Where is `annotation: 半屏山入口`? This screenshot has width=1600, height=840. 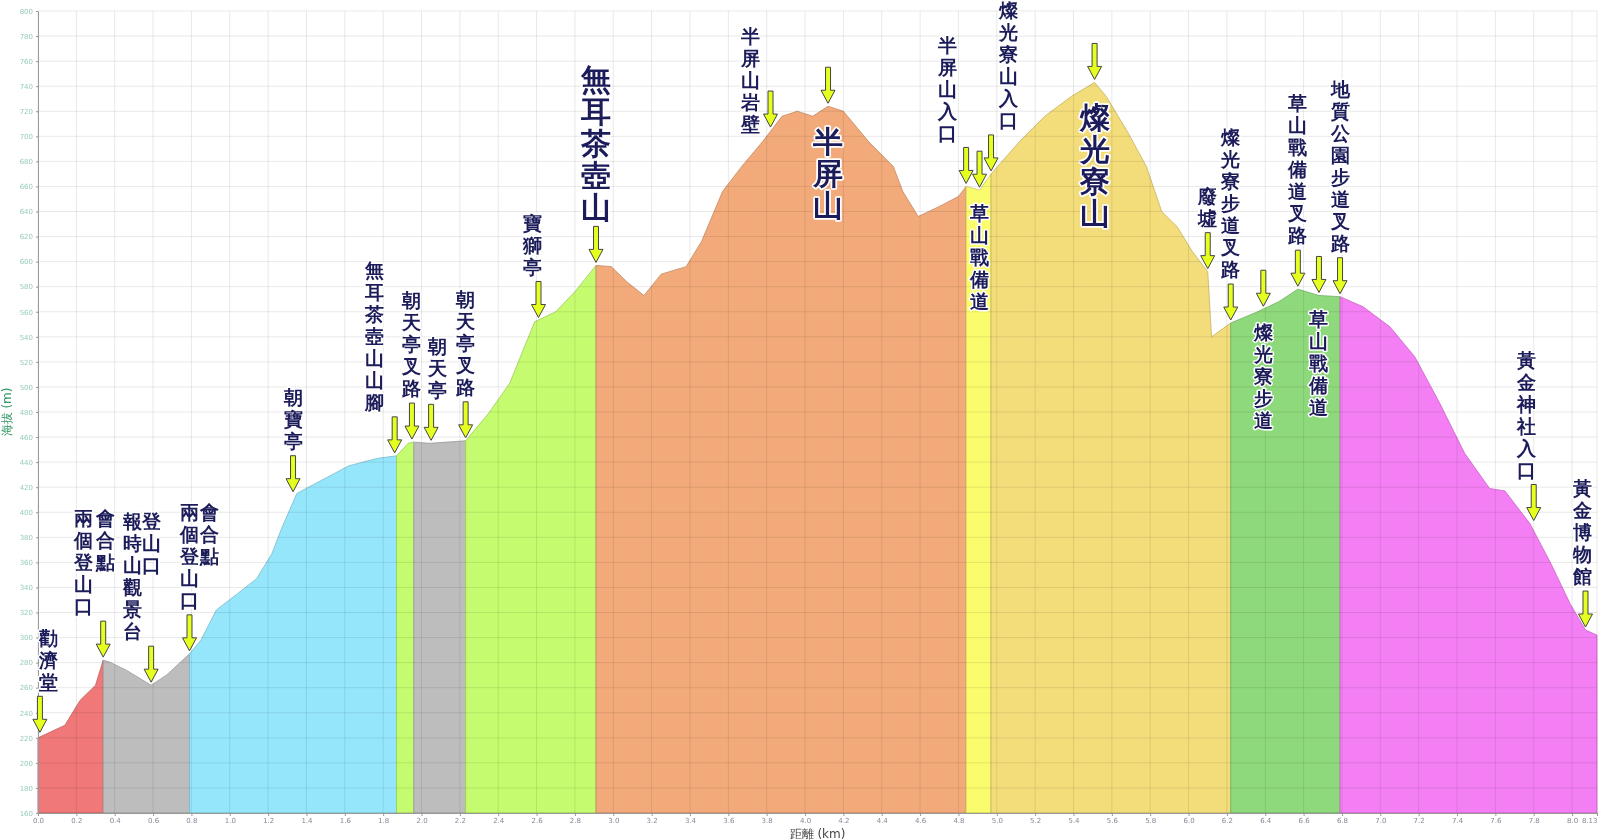
annotation: 半屏山入口 is located at coordinates (947, 88).